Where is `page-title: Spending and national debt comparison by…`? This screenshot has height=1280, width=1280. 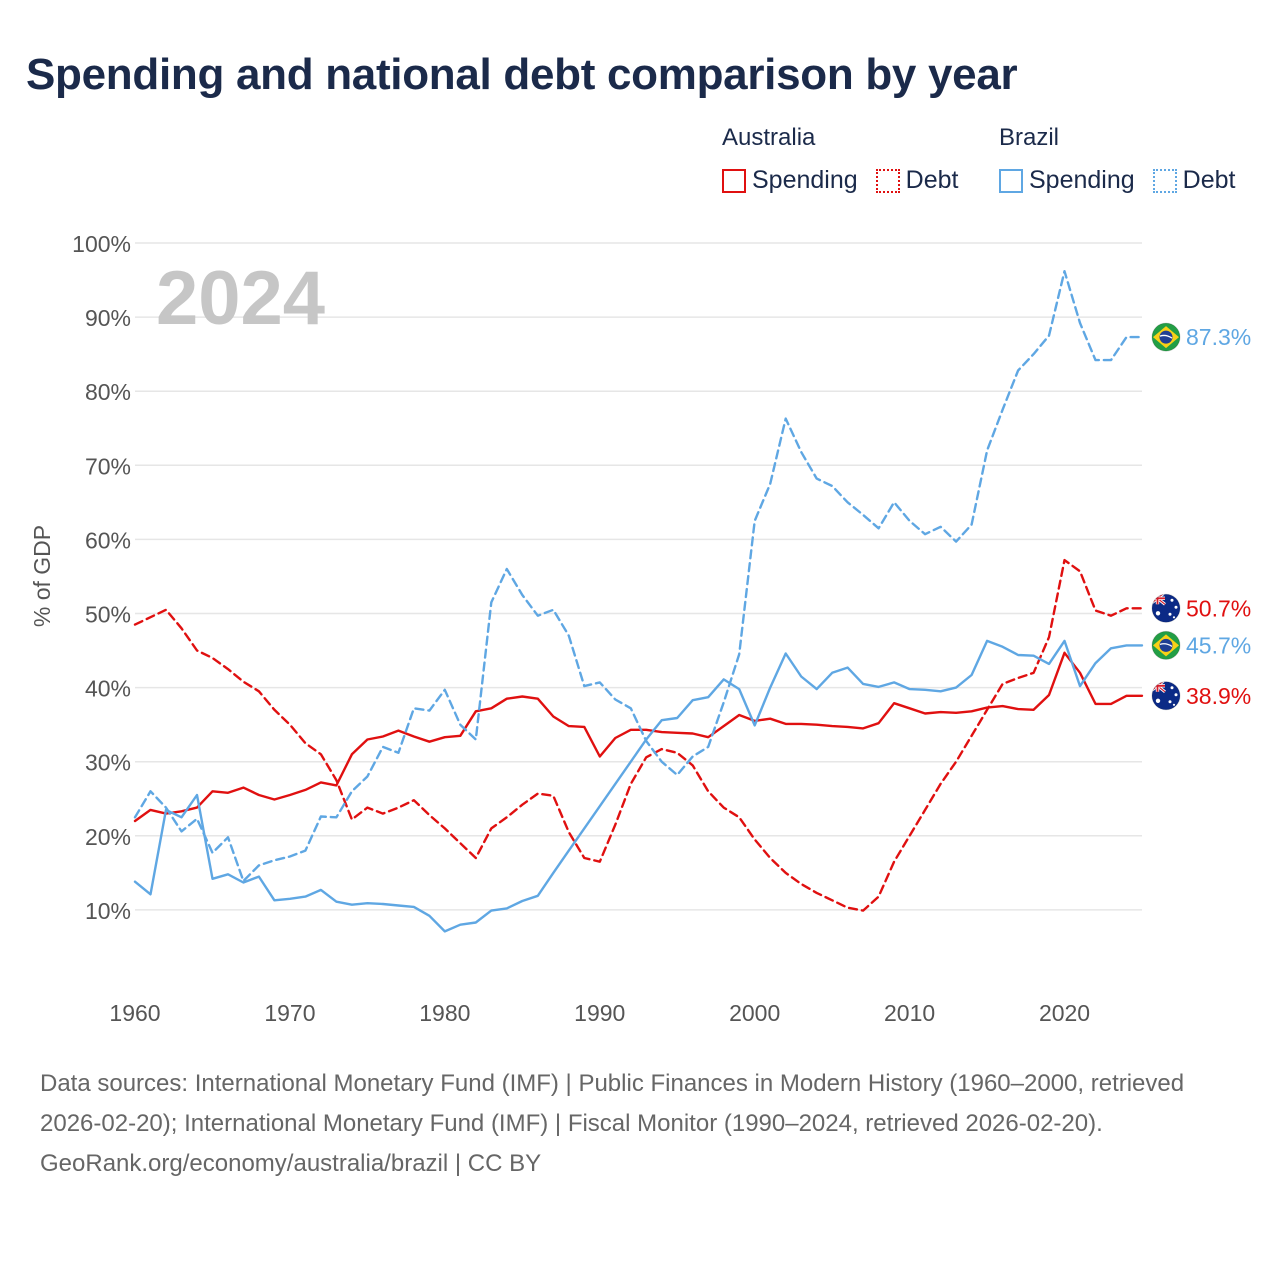
page-title: Spending and national debt comparison by… is located at coordinates (522, 74).